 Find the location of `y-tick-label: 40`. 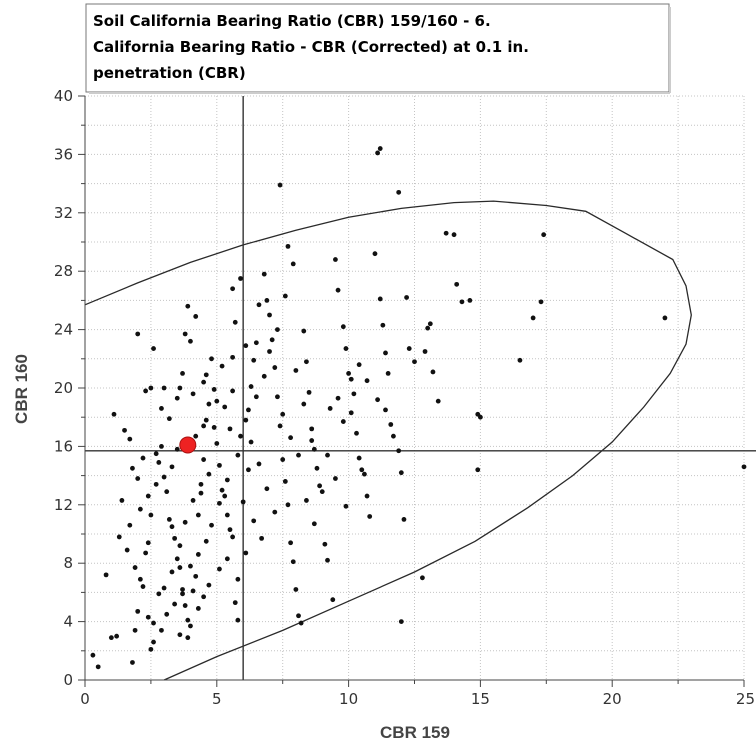

y-tick-label: 40 is located at coordinates (63, 96).